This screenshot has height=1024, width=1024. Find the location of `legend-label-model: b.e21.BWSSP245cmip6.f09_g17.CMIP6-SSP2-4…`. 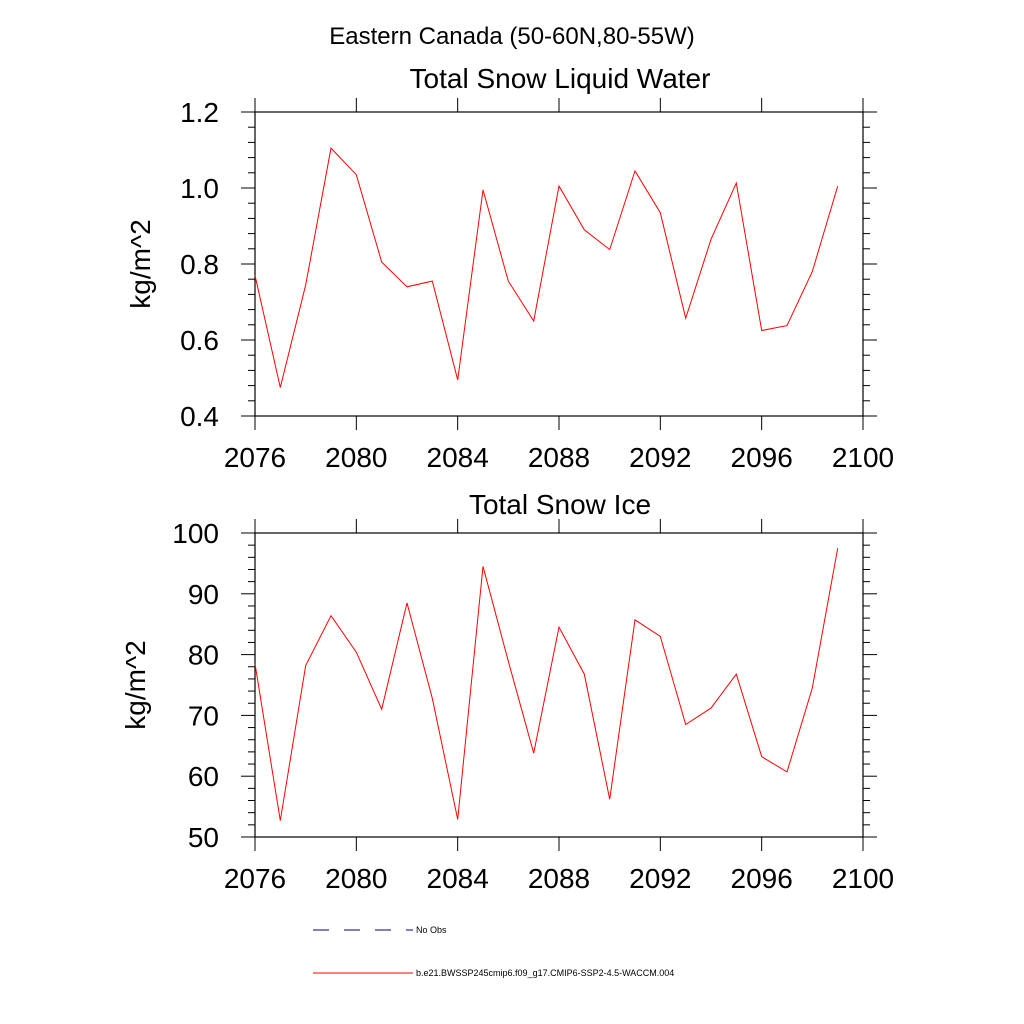

legend-label-model: b.e21.BWSSP245cmip6.f09_g17.CMIP6-SSP2-4… is located at coordinates (545, 973).